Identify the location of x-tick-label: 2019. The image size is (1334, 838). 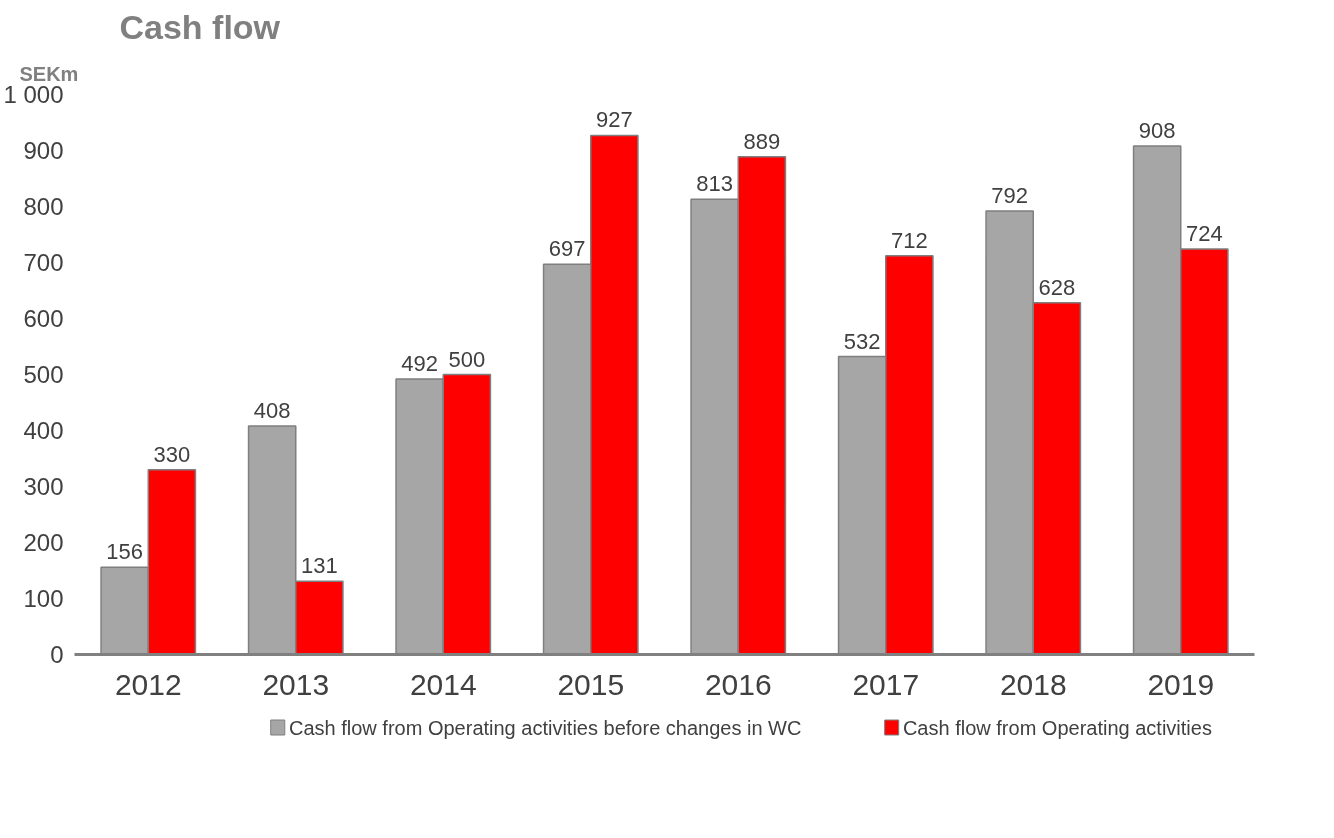
(1181, 684).